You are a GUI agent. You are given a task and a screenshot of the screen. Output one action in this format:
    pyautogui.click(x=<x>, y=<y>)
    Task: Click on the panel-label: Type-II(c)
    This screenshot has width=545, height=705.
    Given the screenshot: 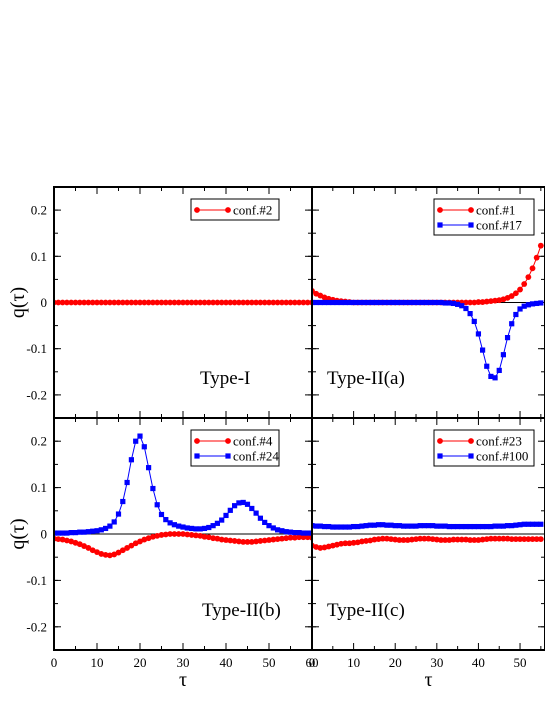 What is the action you would take?
    pyautogui.click(x=366, y=610)
    